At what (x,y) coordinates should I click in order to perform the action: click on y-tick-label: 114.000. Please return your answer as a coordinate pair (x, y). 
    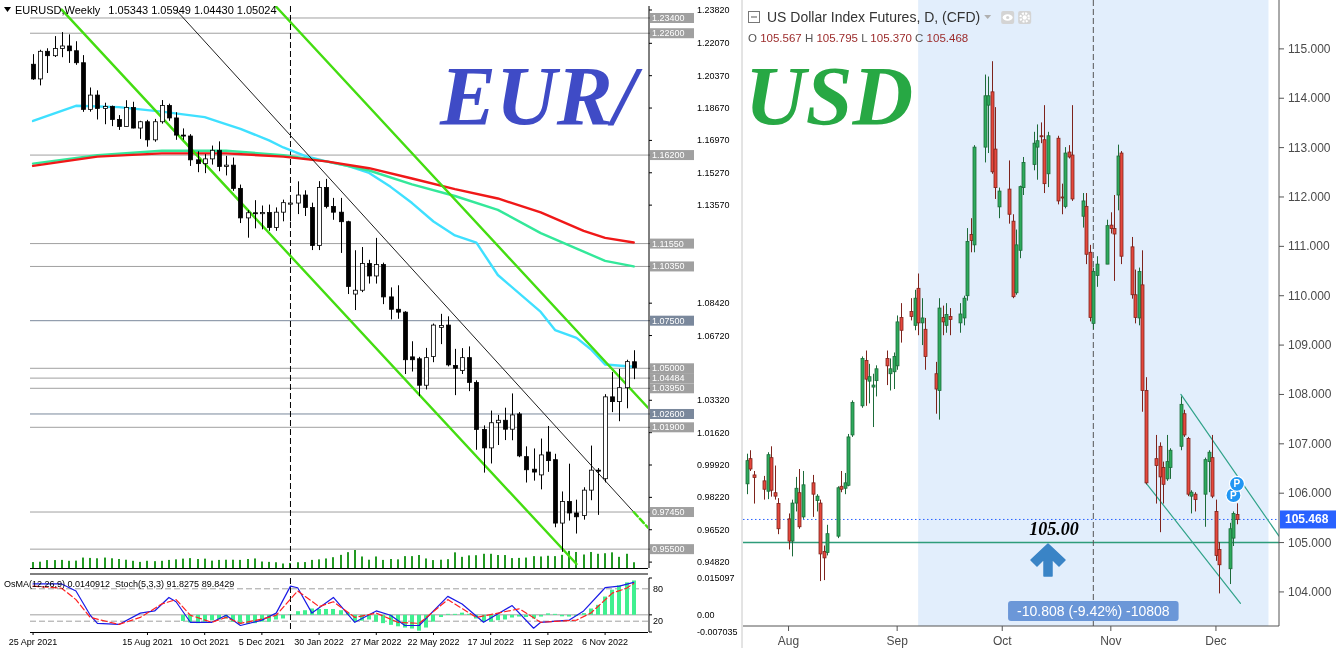
    Looking at the image, I should click on (1309, 98).